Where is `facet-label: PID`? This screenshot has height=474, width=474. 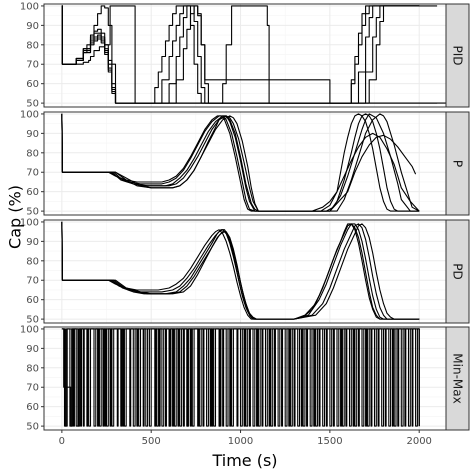
facet-label: PID is located at coordinates (458, 55).